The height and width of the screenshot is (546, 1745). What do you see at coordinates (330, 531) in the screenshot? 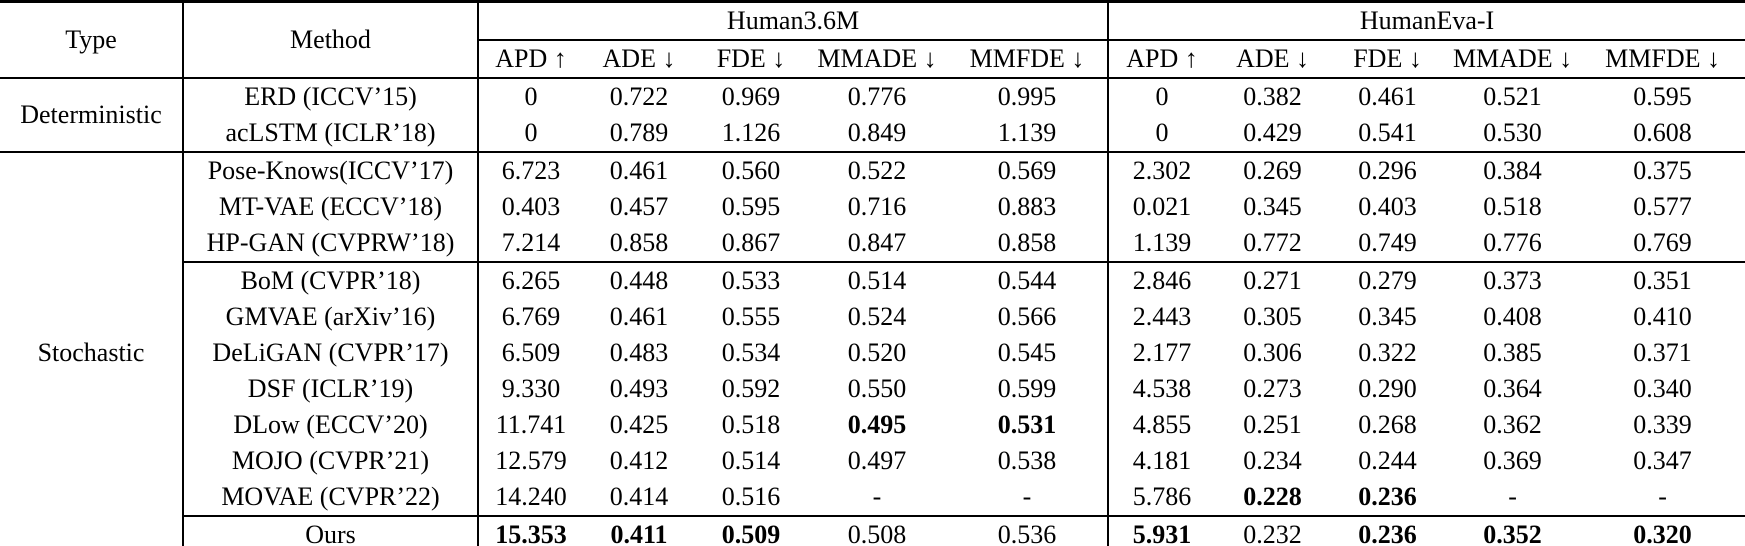
I see `method-cell: Ours` at bounding box center [330, 531].